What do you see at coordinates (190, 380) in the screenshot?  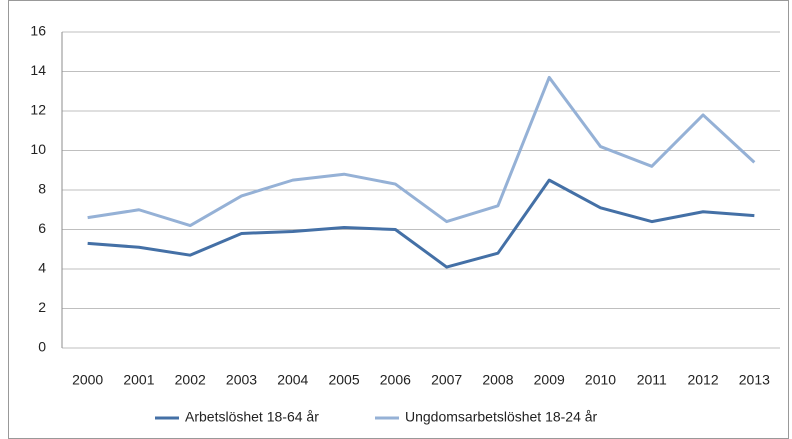 I see `x-tick-label: 2002` at bounding box center [190, 380].